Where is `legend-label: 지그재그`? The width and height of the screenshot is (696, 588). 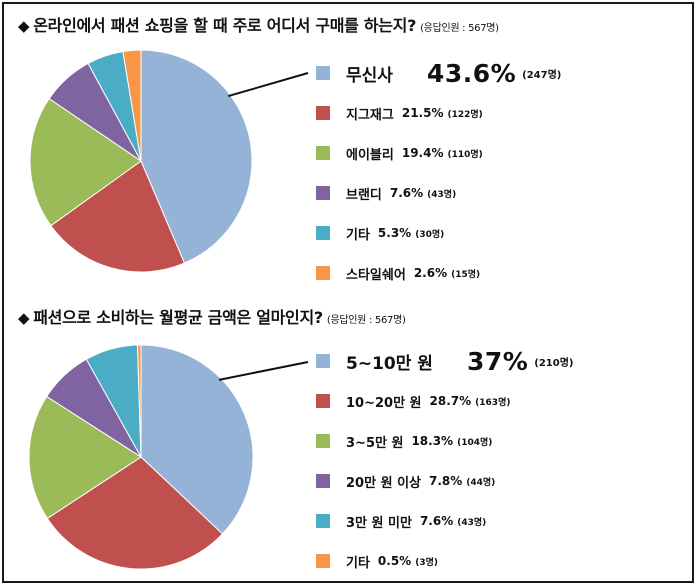
legend-label: 지그재그 is located at coordinates (370, 115).